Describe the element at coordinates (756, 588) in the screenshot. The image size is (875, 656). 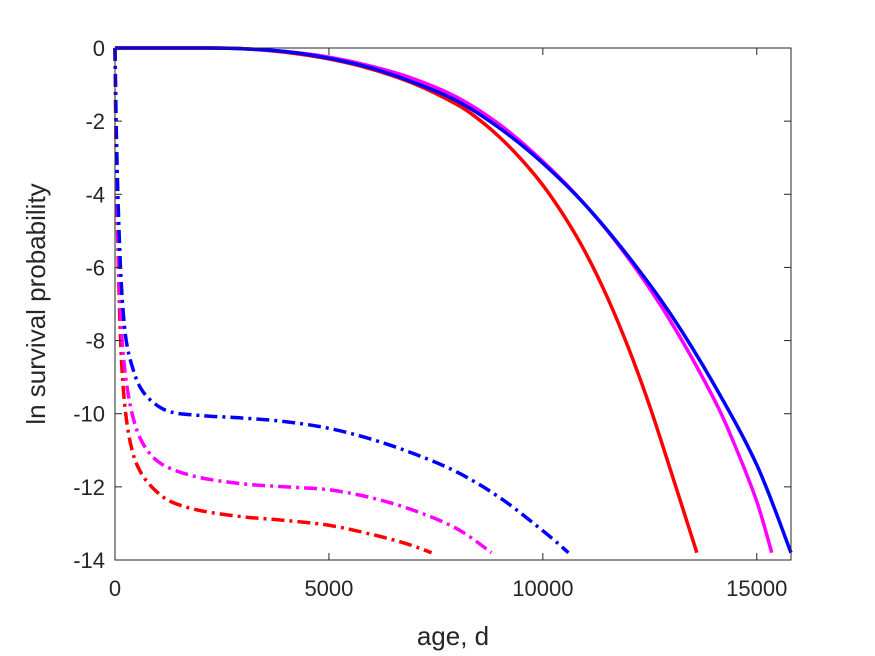
I see `x-tick-label: 15000` at that location.